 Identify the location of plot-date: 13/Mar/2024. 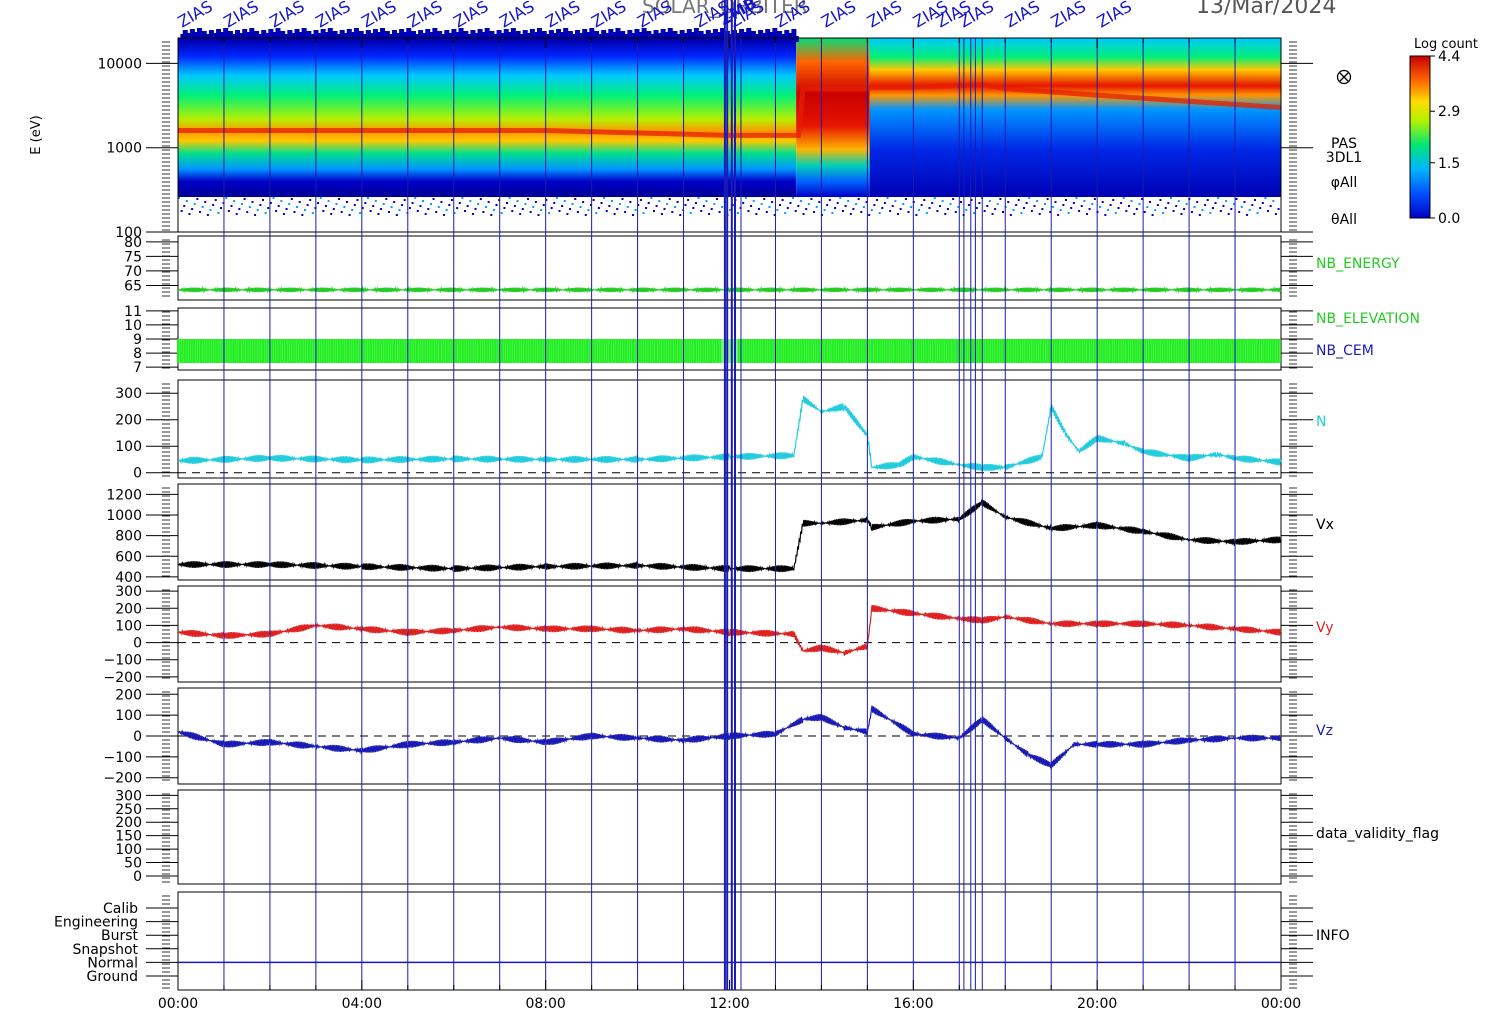
(1266, 9).